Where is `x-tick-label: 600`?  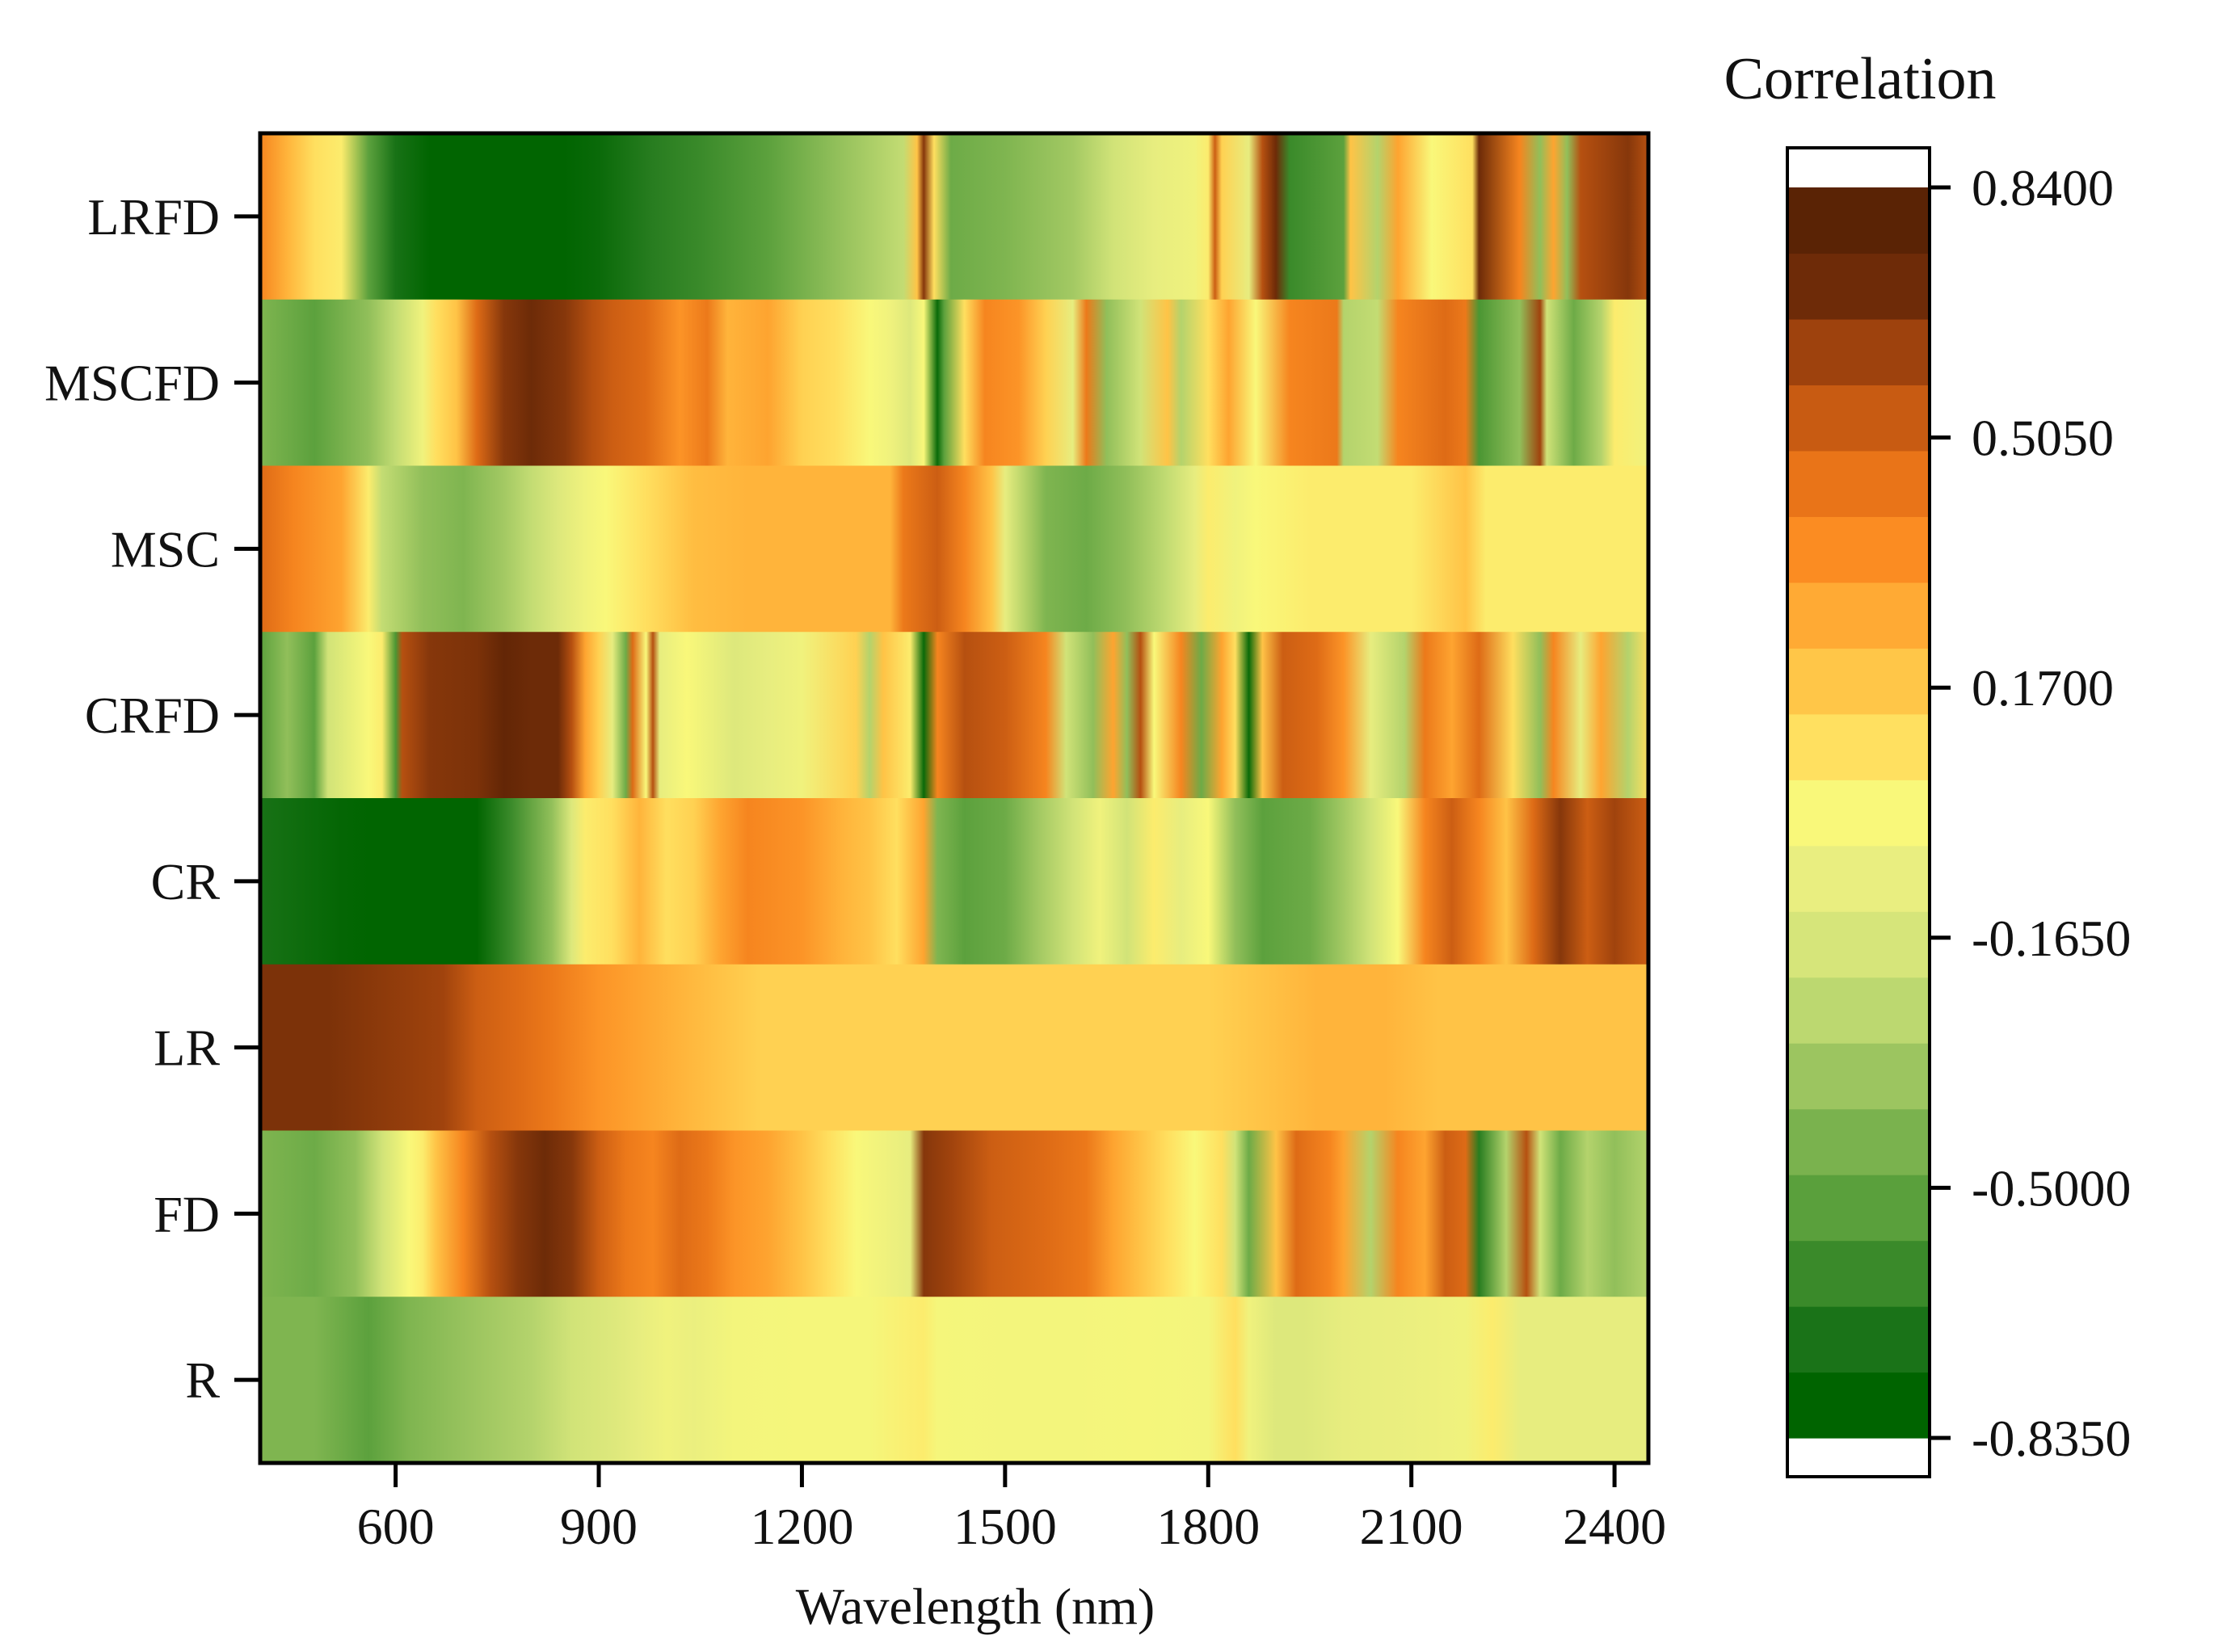 x-tick-label: 600 is located at coordinates (396, 1526).